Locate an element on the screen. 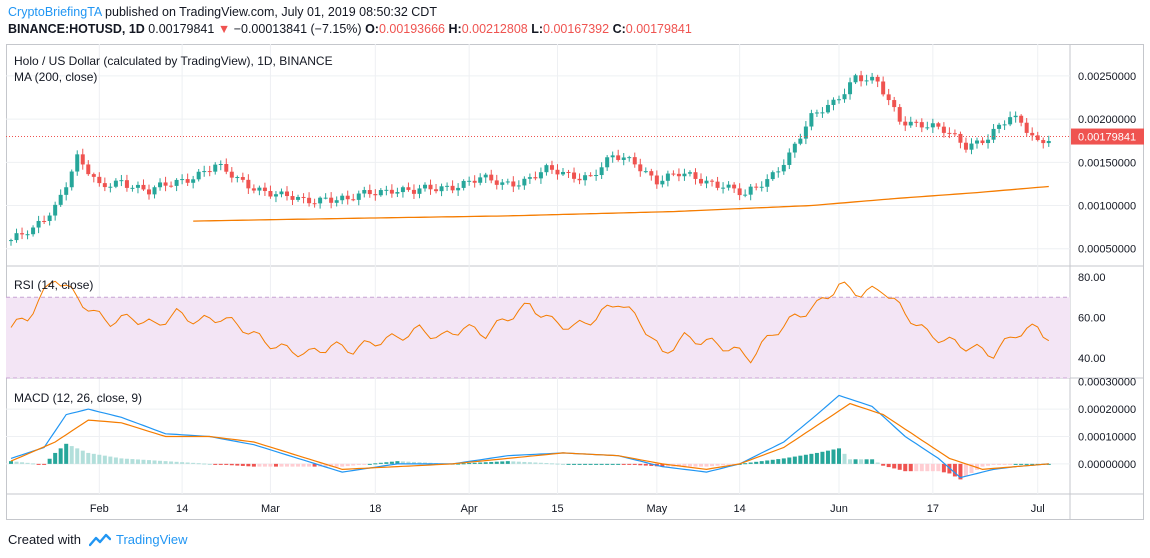  x-tick-label: 15 is located at coordinates (557, 509).